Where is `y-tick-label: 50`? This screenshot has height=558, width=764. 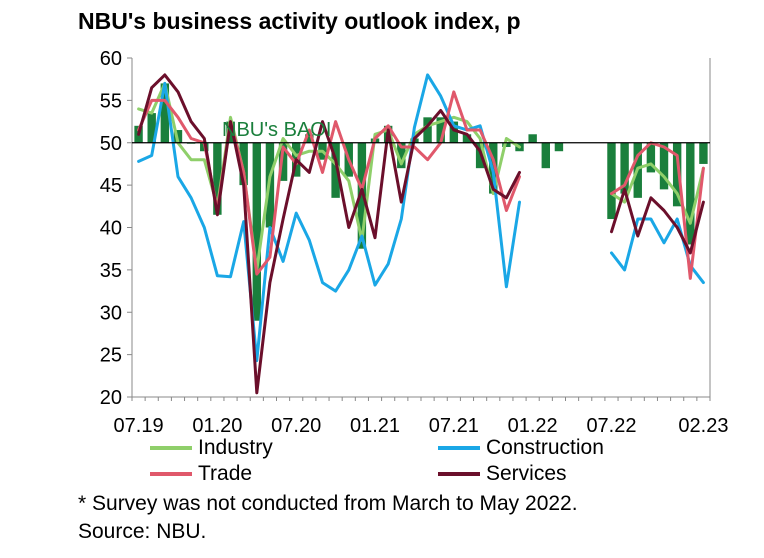
y-tick-label: 50 is located at coordinates (111, 144).